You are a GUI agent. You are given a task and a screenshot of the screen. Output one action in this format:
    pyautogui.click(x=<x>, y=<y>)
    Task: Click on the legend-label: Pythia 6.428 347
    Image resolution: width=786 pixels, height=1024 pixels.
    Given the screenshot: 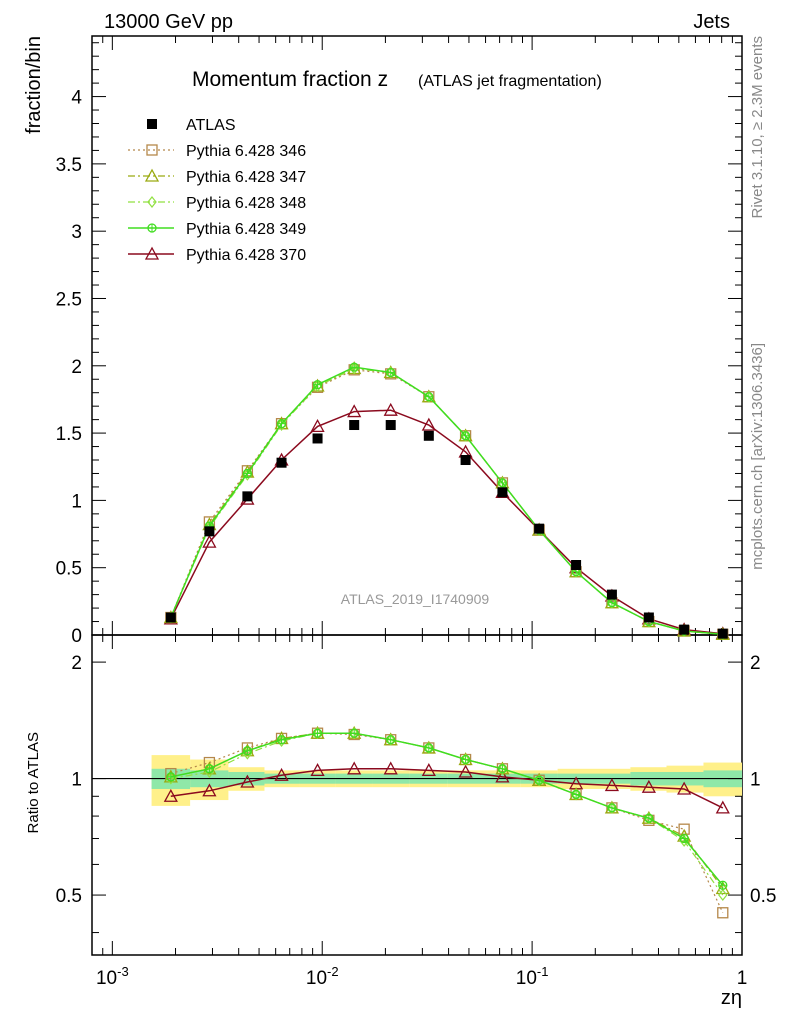 What is the action you would take?
    pyautogui.click(x=246, y=177)
    